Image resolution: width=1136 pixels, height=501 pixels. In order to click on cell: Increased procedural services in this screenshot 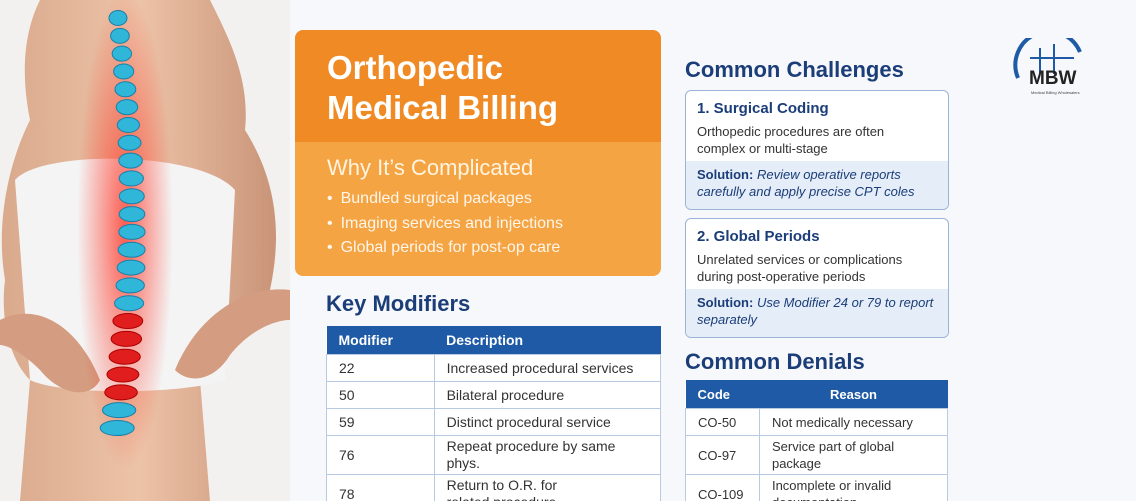, I will do `click(547, 368)`.